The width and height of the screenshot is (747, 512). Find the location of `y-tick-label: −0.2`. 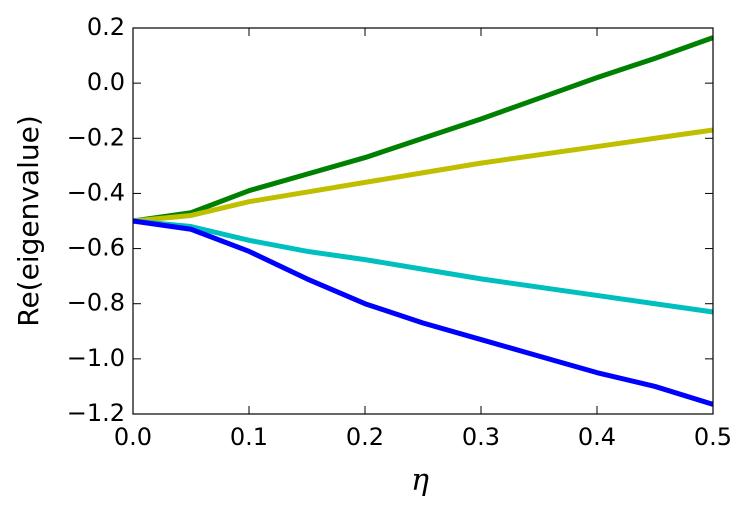

y-tick-label: −0.2 is located at coordinates (96, 137).